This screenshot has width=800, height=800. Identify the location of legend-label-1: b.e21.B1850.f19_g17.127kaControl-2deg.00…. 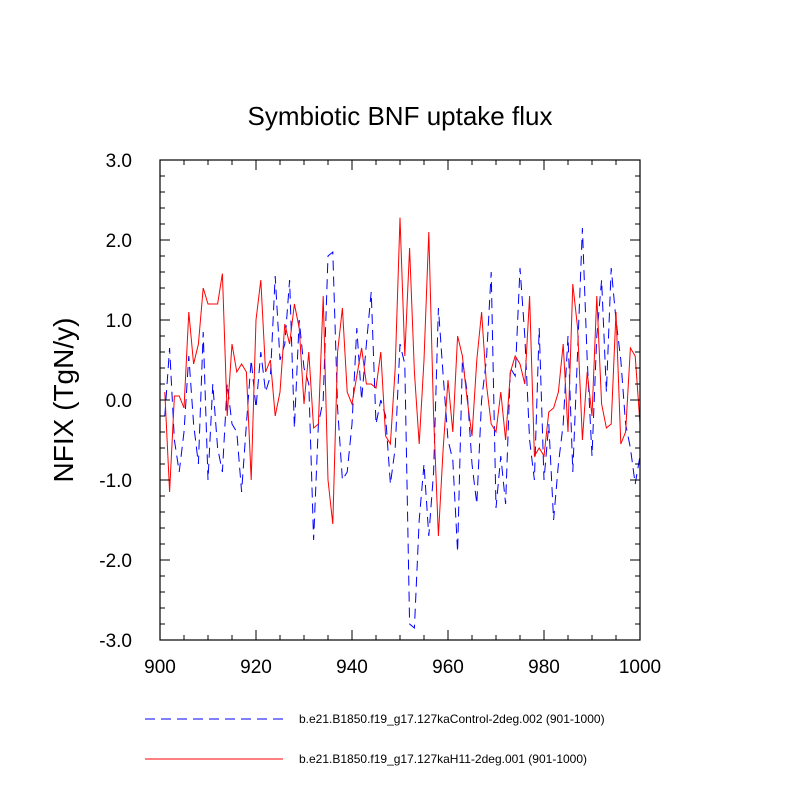
(452, 719).